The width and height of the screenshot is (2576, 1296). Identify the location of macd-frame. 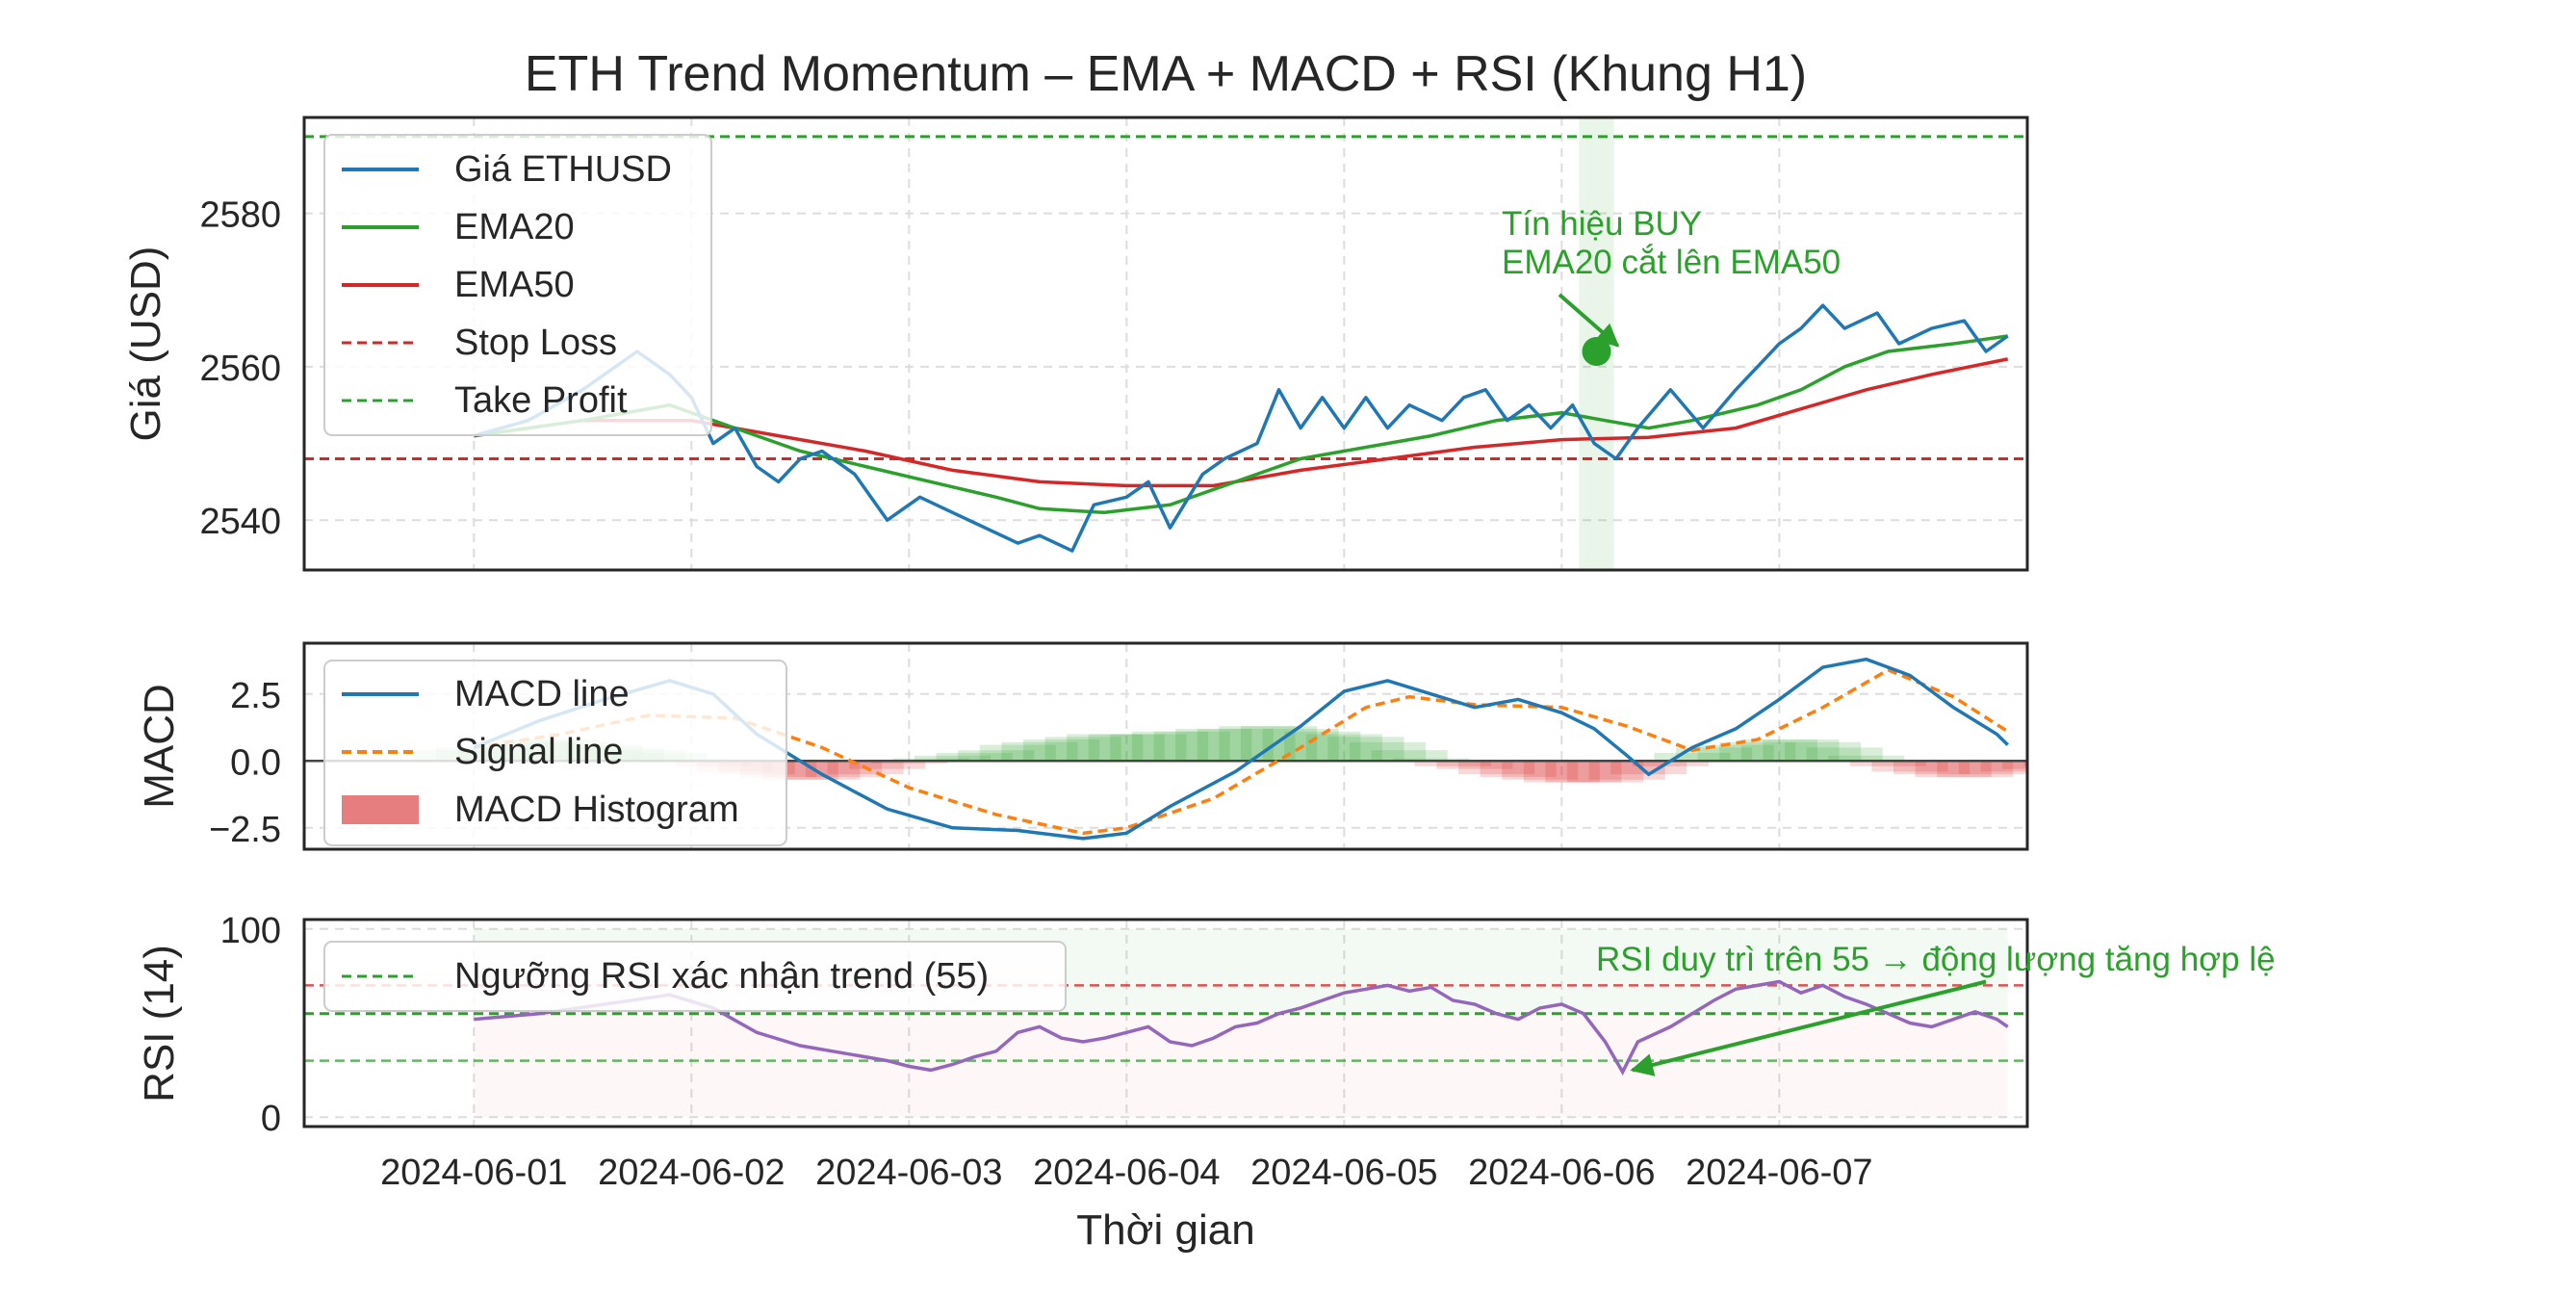
(1165, 746).